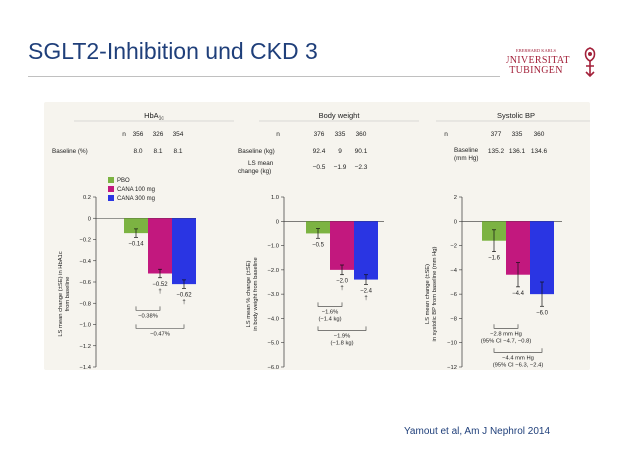  I want to click on value-label: −1.6, so click(494, 259).